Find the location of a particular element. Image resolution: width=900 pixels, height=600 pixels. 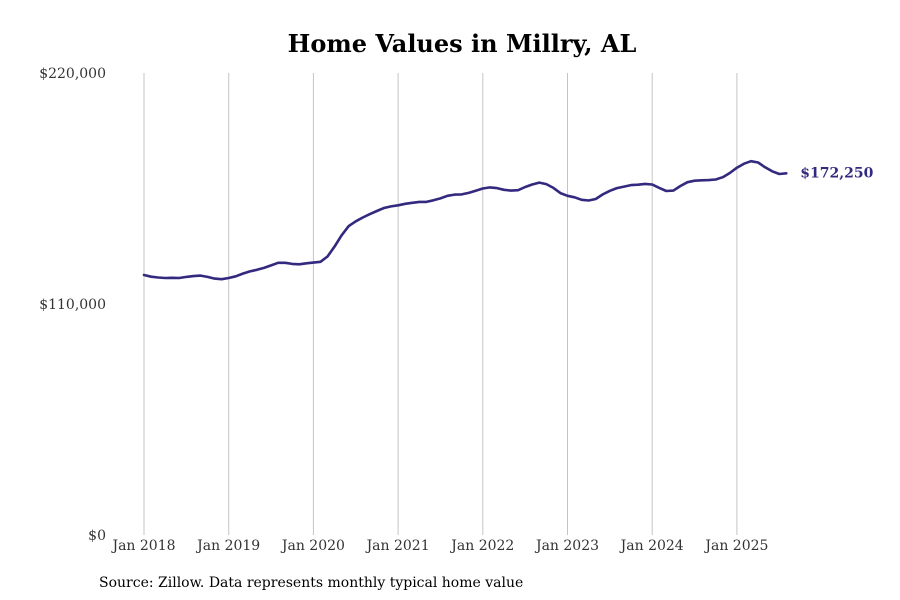

x-tick-label: Jan 2025 is located at coordinates (735, 546).